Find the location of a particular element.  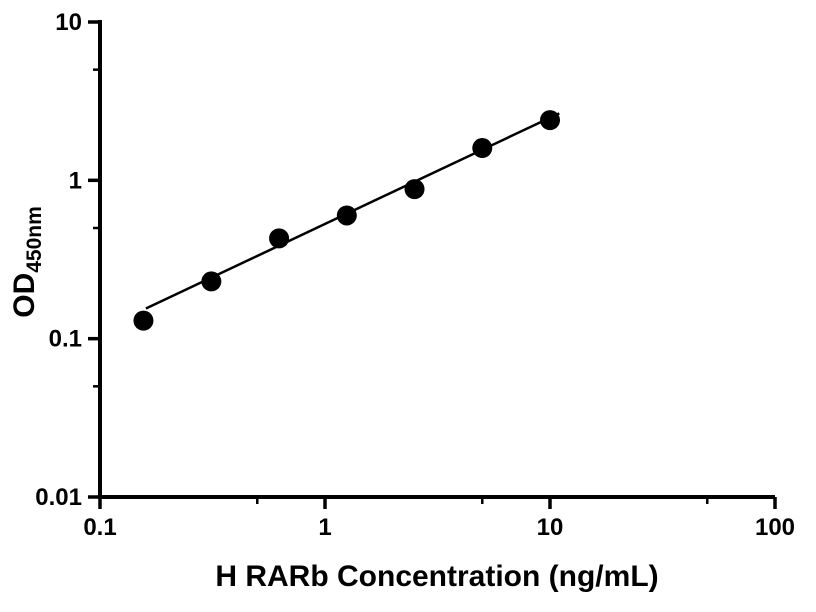

y-axis-tick-label: 0.01 is located at coordinates (58, 497).